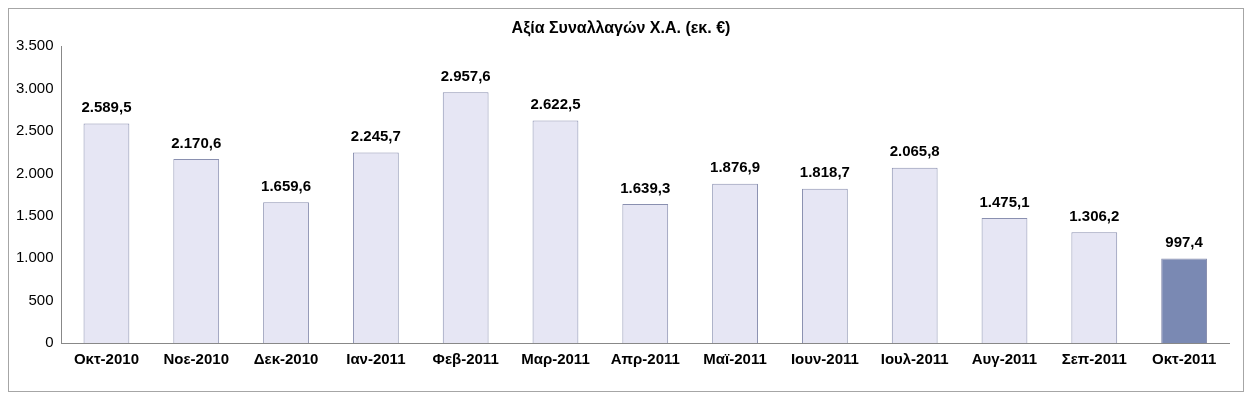 This screenshot has height=400, width=1252. I want to click on y-tick-label: 2.000, so click(34, 172).